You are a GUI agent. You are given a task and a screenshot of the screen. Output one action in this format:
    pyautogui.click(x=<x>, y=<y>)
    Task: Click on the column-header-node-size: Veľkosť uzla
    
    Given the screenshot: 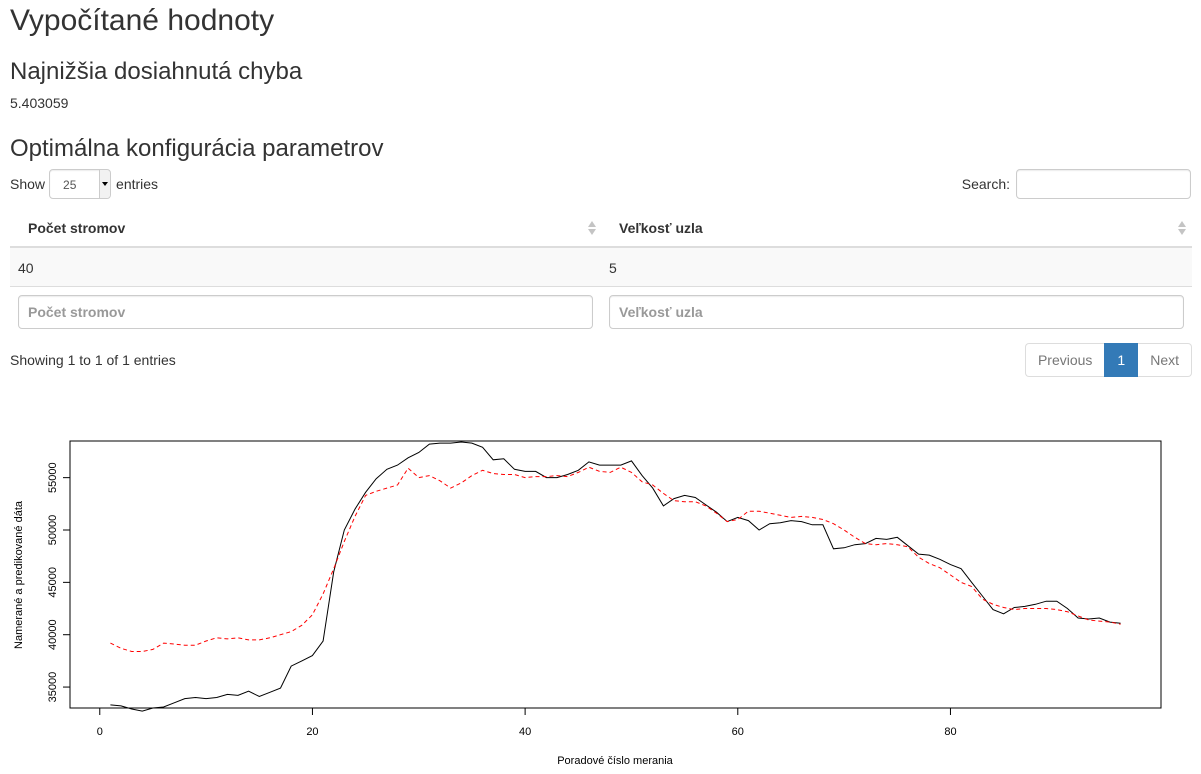 What is the action you would take?
    pyautogui.click(x=661, y=228)
    